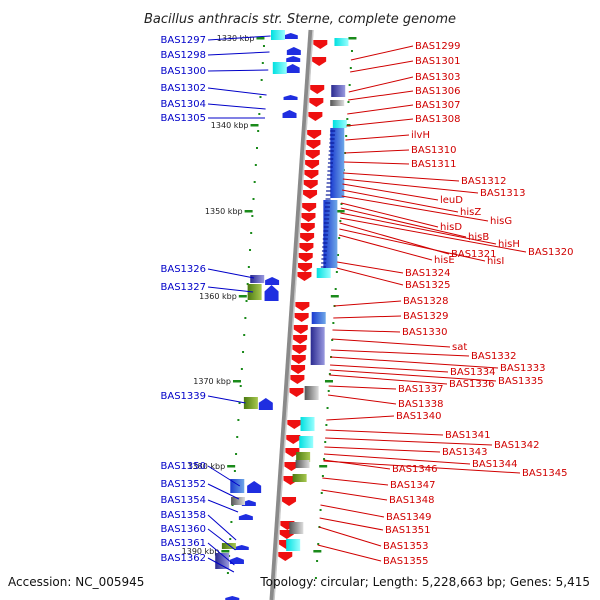 The height and width of the screenshot is (600, 600). What do you see at coordinates (421, 404) in the screenshot?
I see `gene-label-bas1338: BAS1338` at bounding box center [421, 404].